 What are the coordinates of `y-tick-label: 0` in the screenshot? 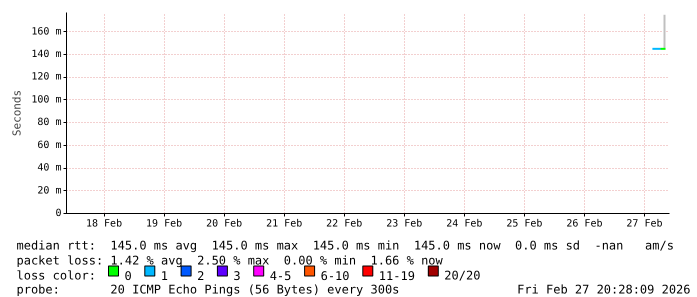 It's located at (58, 213).